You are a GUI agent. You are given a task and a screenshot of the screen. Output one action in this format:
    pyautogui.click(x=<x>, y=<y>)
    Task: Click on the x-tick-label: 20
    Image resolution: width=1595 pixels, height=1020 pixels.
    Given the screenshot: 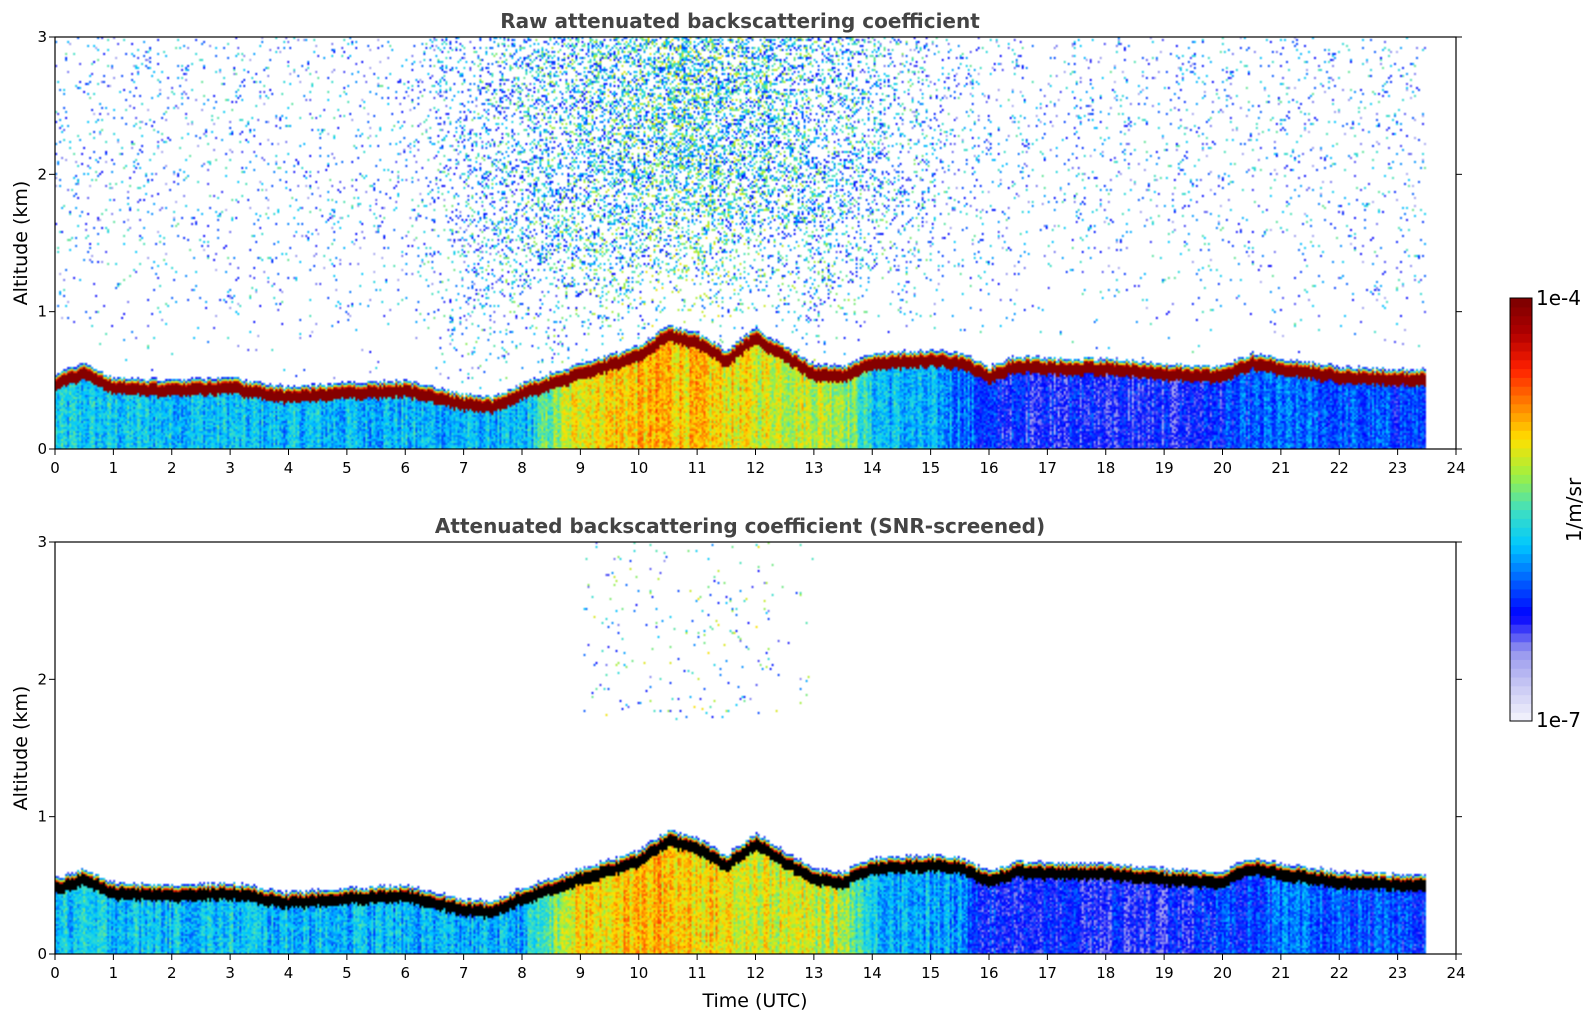 What is the action you would take?
    pyautogui.click(x=1222, y=973)
    